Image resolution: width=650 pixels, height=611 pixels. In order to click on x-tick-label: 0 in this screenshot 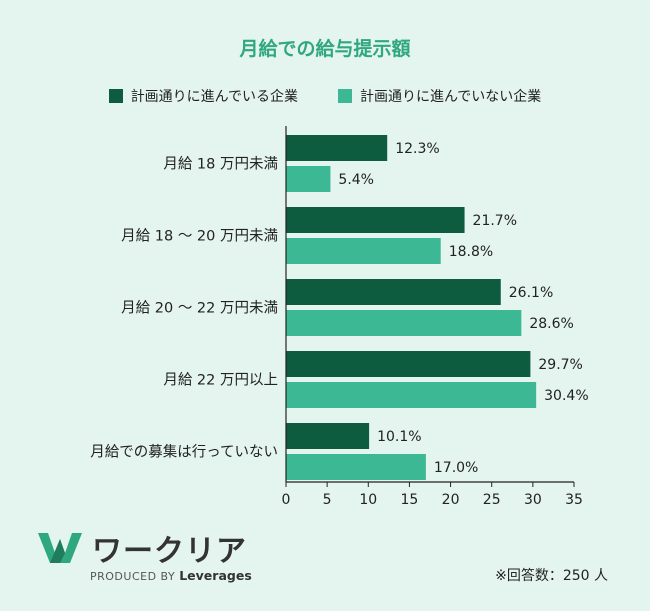, I will do `click(286, 500)`.